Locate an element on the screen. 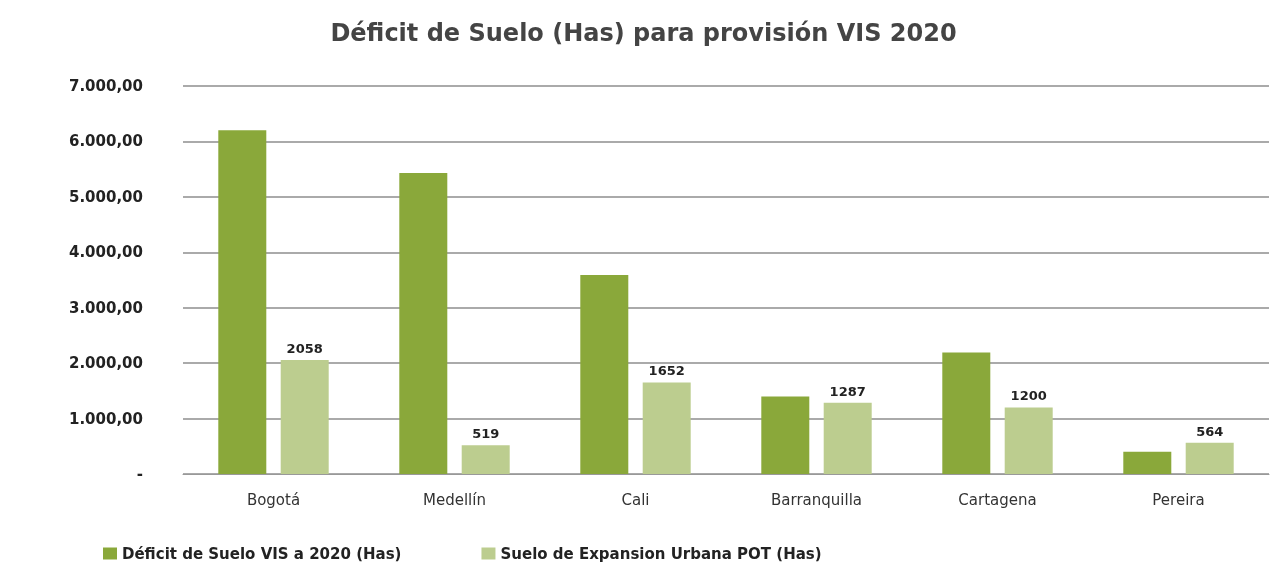 The image size is (1287, 578). x-tick-label: Barranquilla is located at coordinates (816, 499).